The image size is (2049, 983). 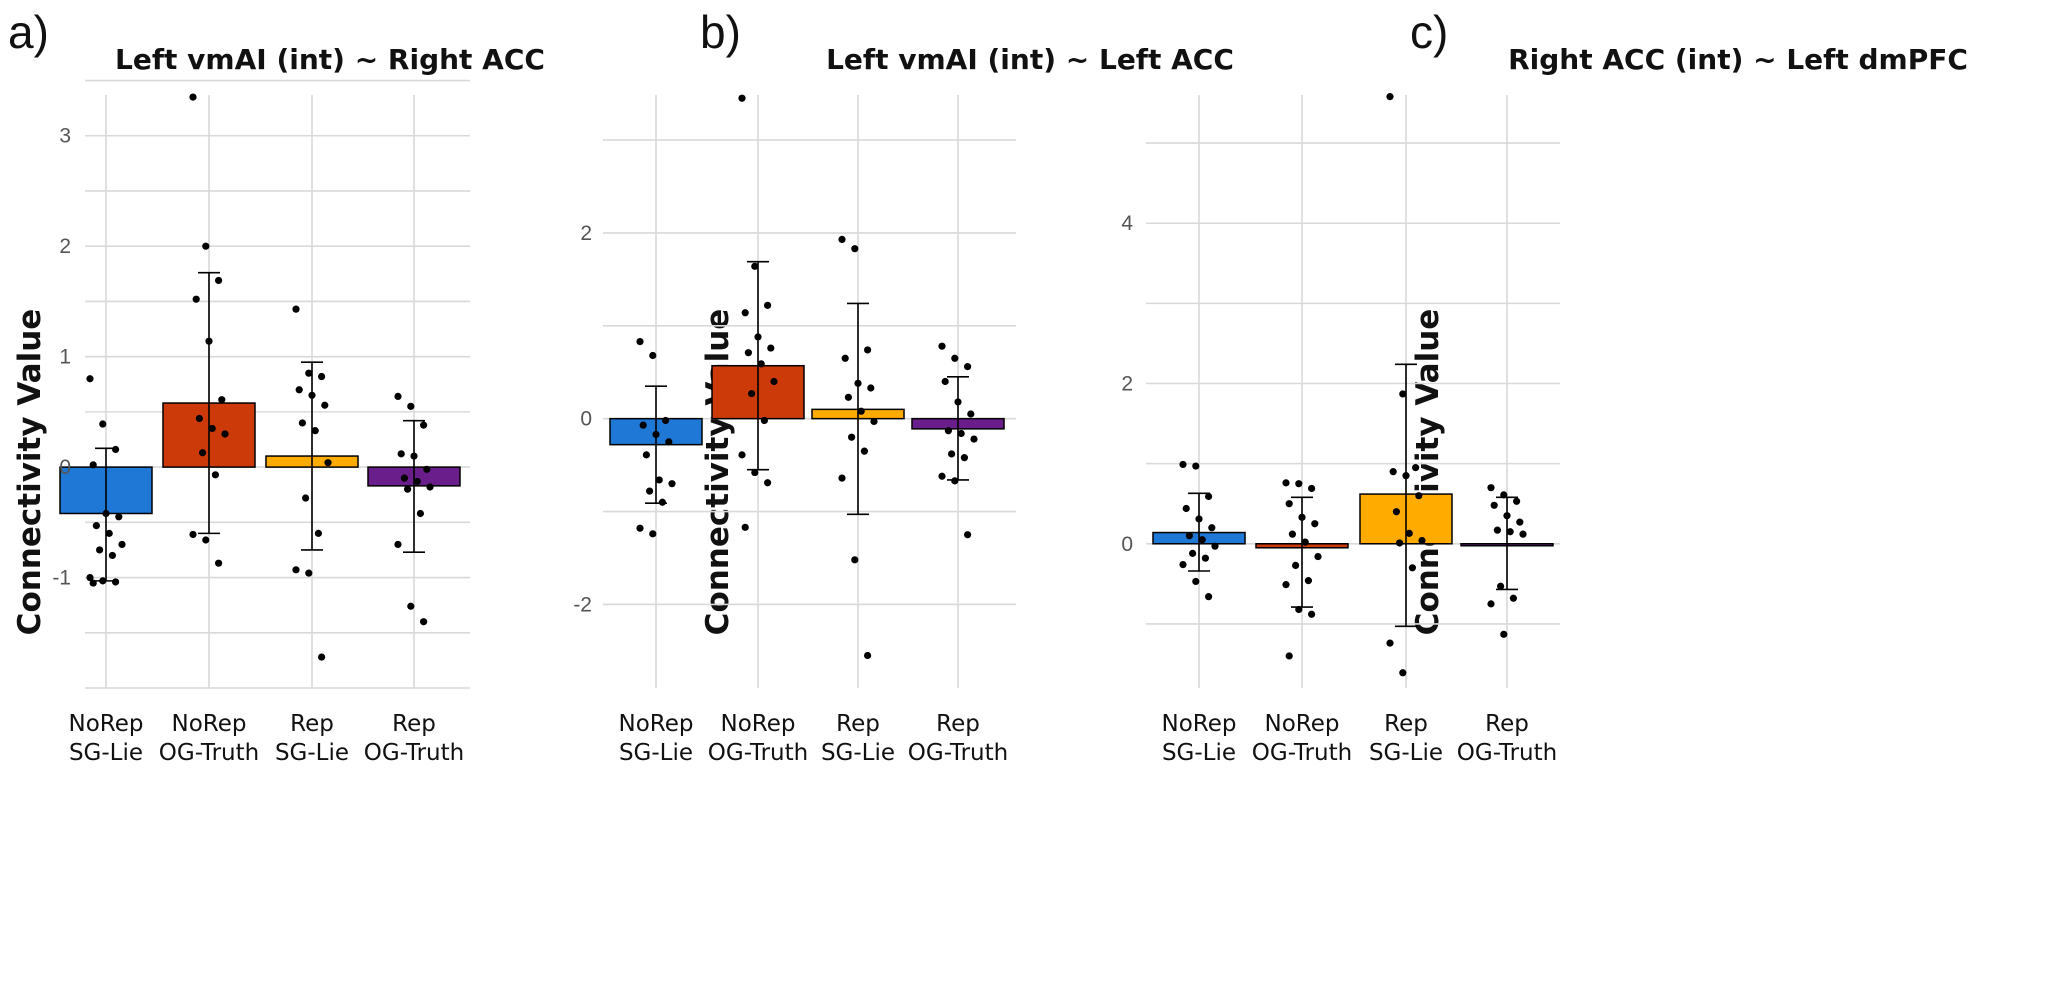 What do you see at coordinates (758, 738) in the screenshot?
I see `x-tick-label: NoRep OG-Truth` at bounding box center [758, 738].